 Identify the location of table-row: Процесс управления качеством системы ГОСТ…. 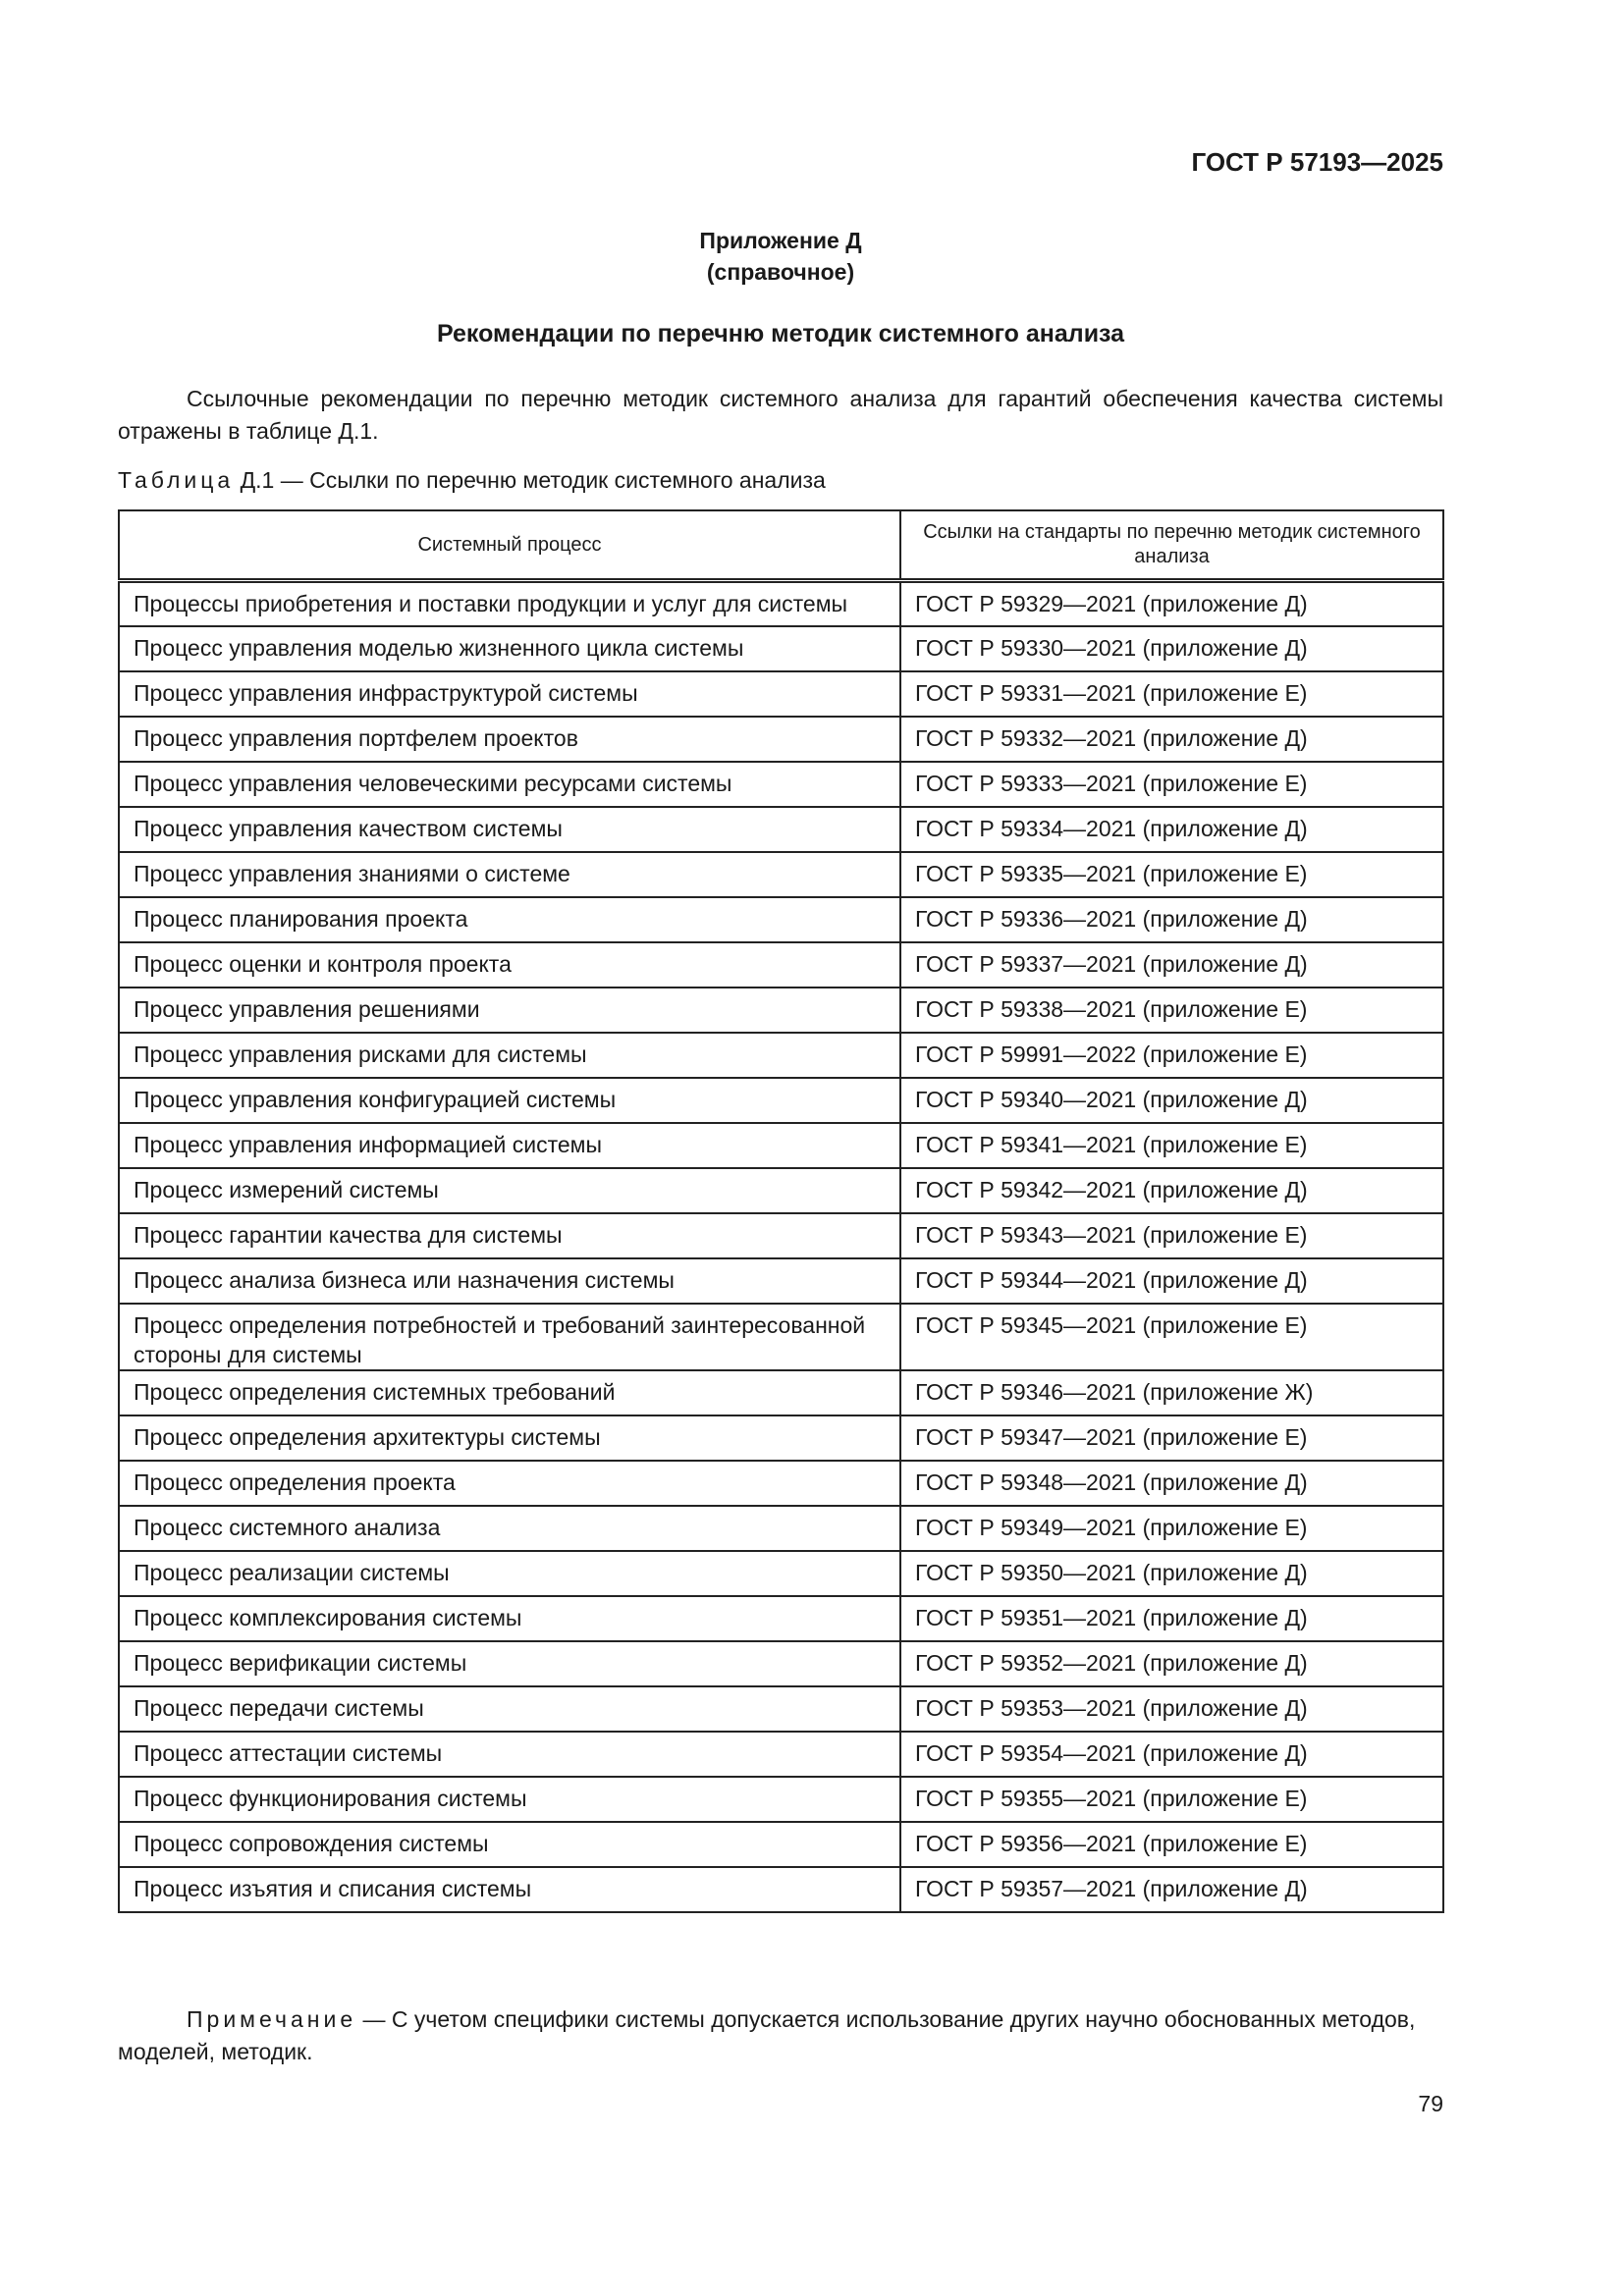
(781, 829).